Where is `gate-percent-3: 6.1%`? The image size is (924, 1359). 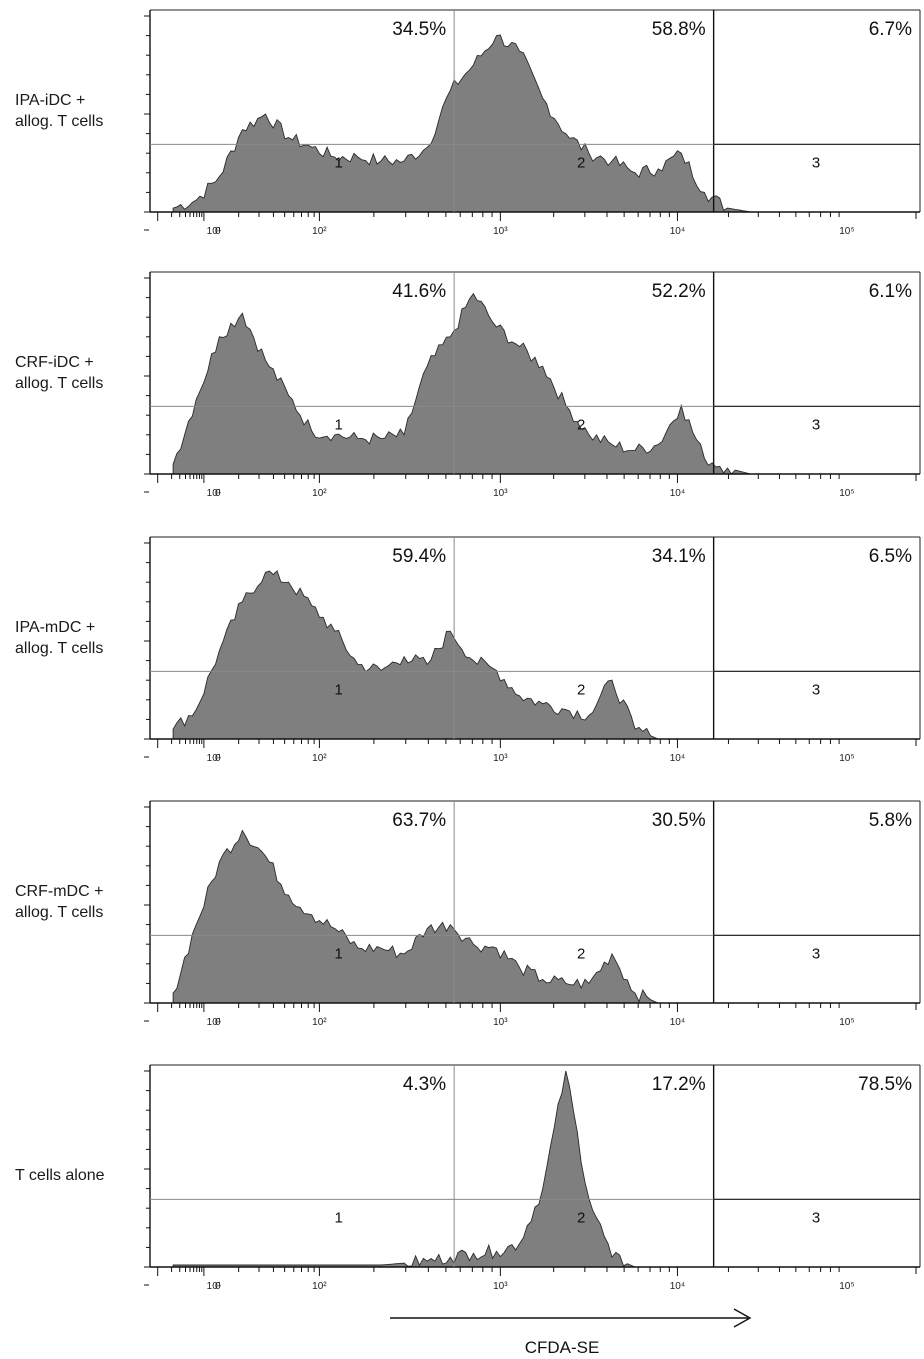
gate-percent-3: 6.1% is located at coordinates (890, 291).